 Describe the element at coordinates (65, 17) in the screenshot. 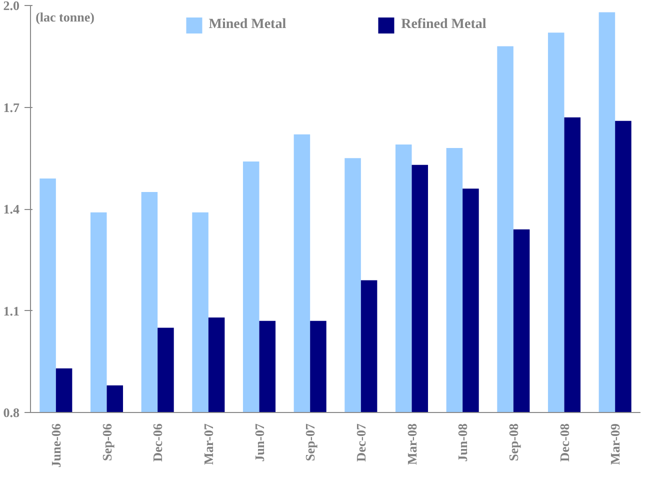

I see `y-axis-title: (lac tonne)` at that location.